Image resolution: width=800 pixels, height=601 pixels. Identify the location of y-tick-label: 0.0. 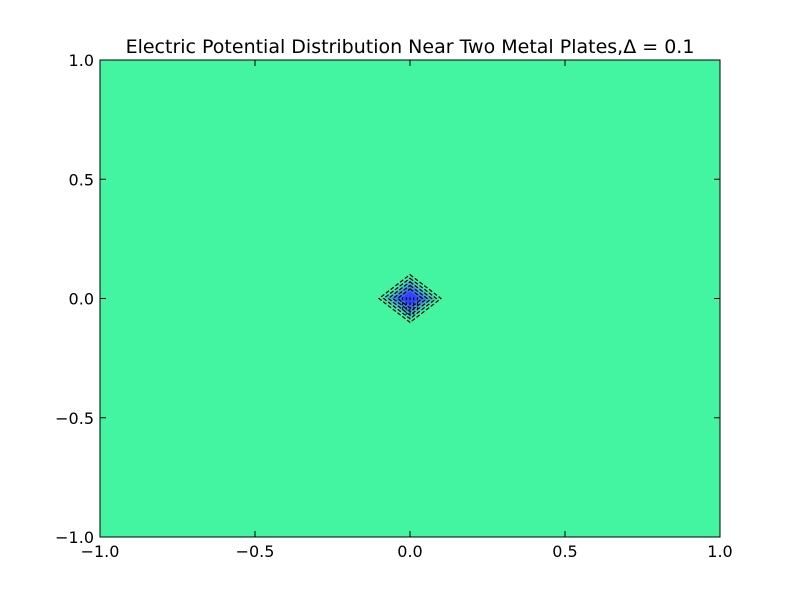
(81, 299).